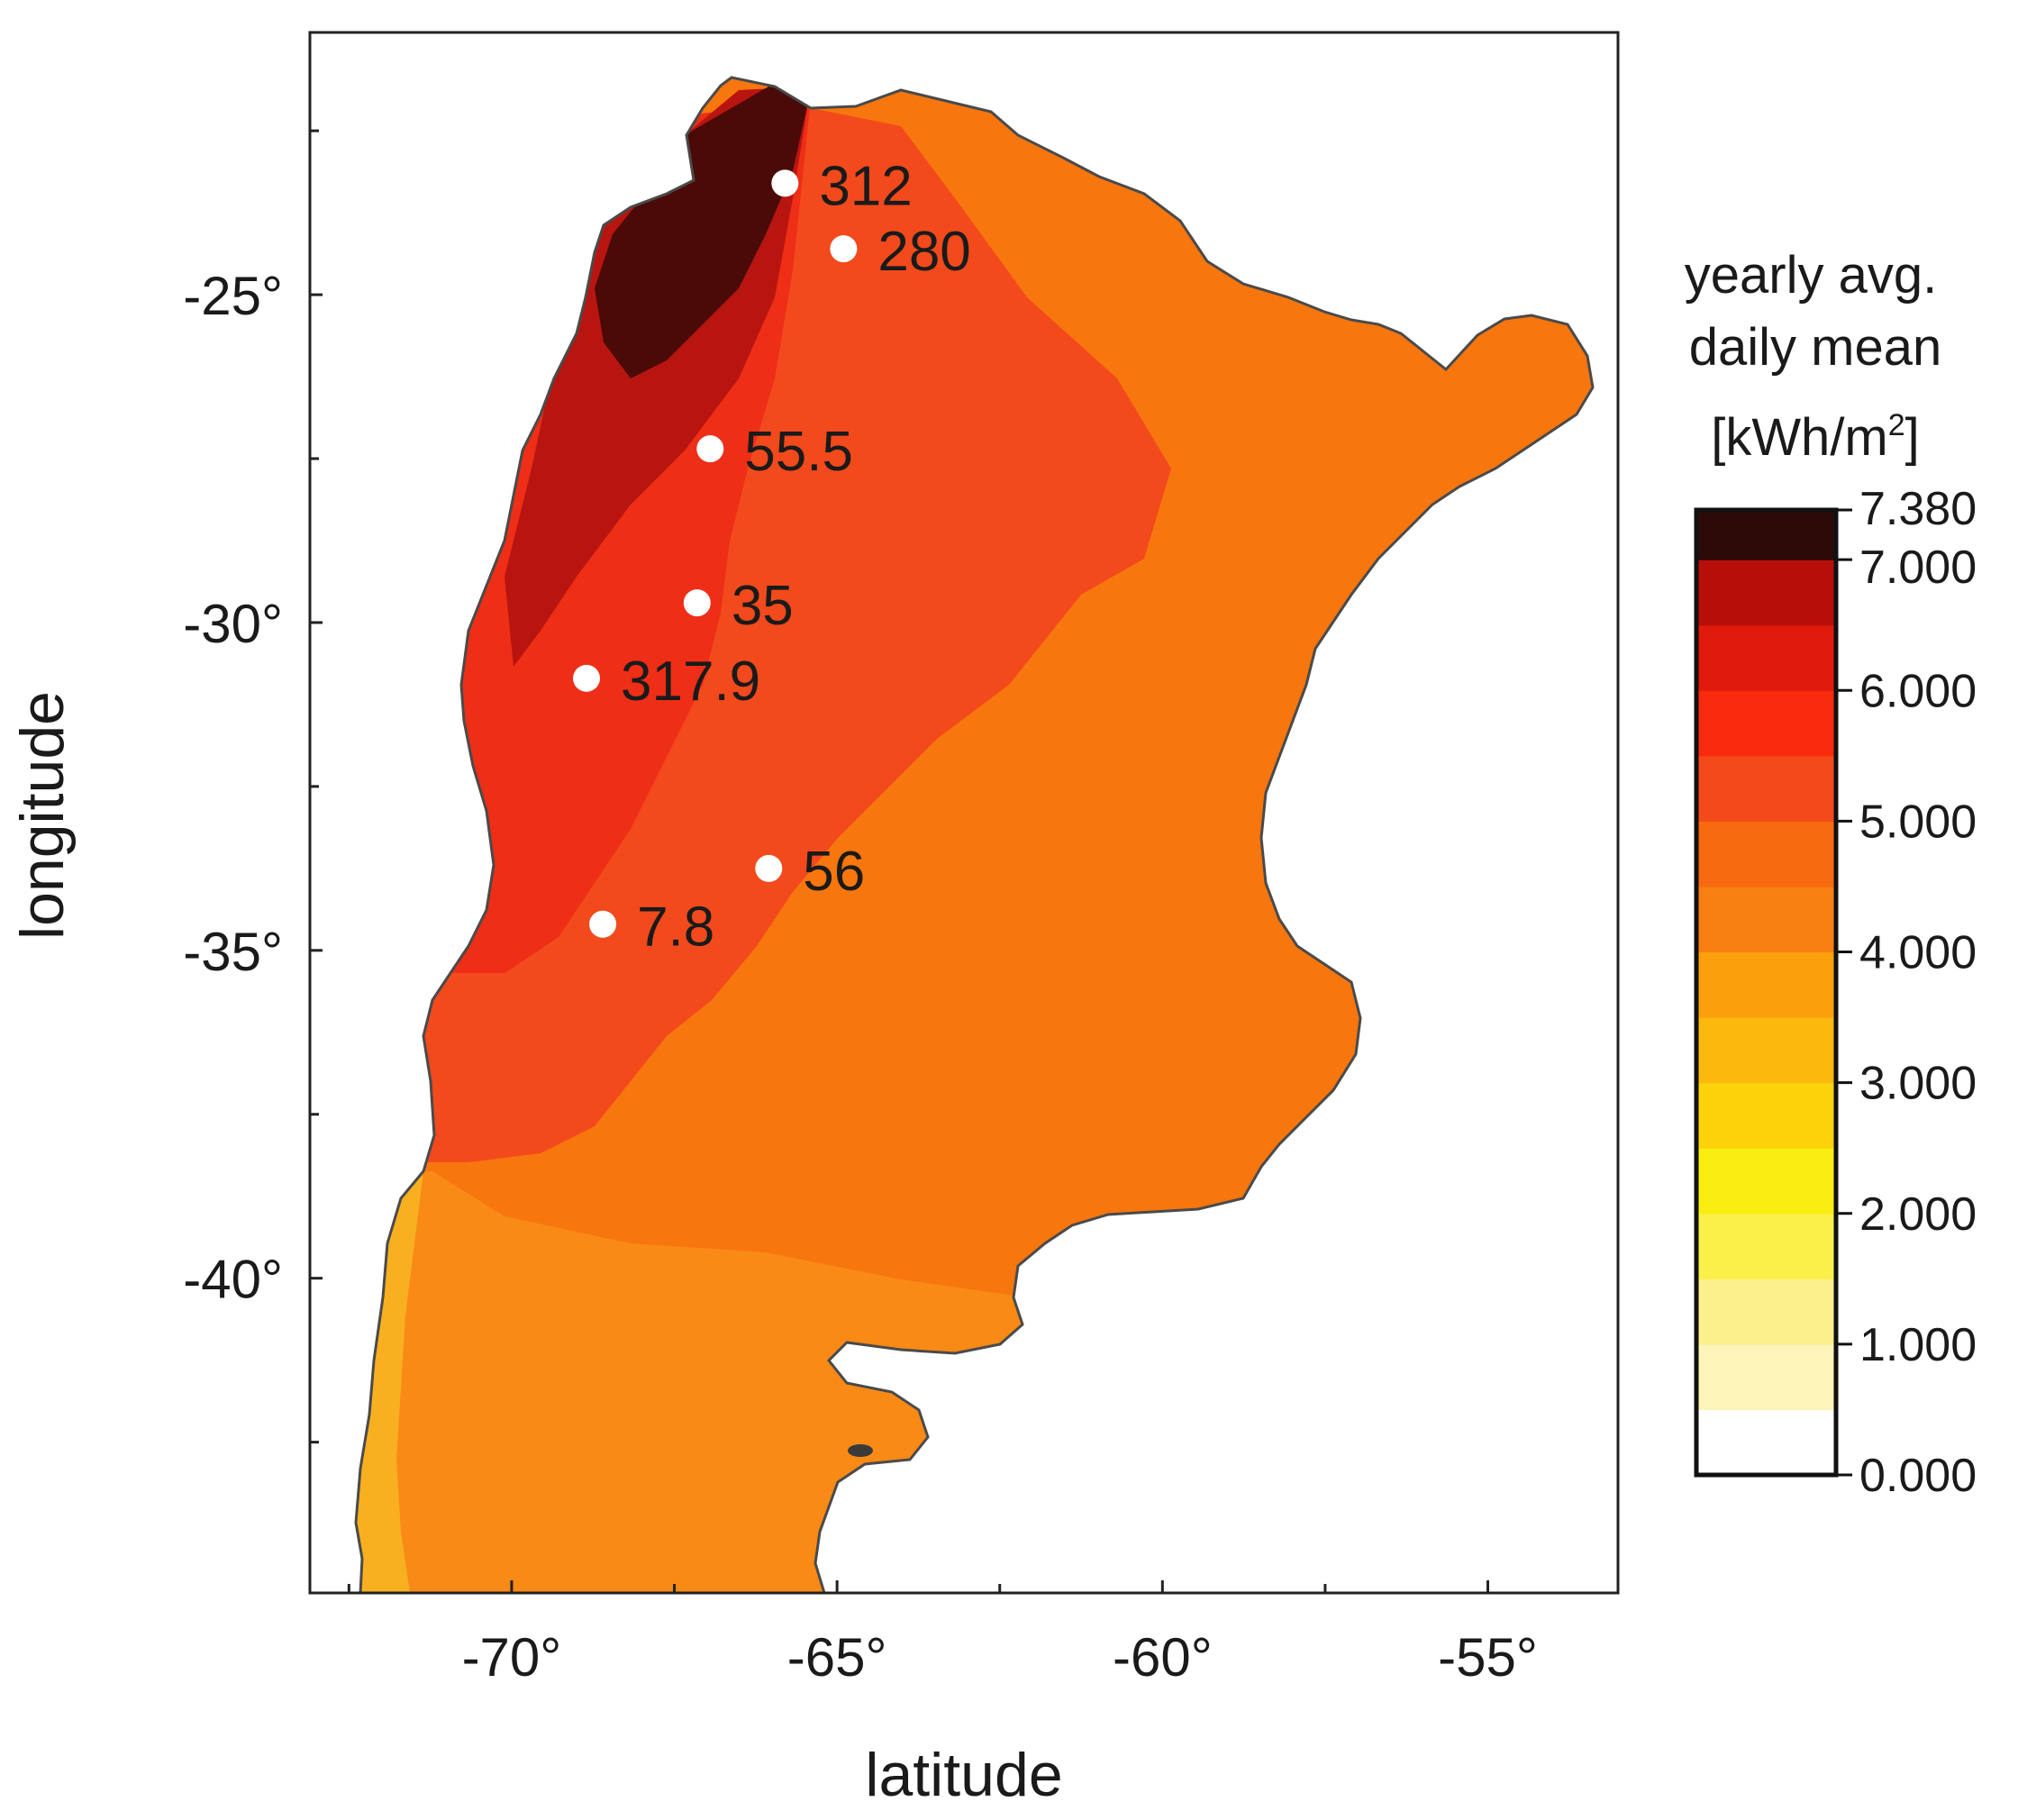  What do you see at coordinates (834, 872) in the screenshot?
I see `station-label: 56` at bounding box center [834, 872].